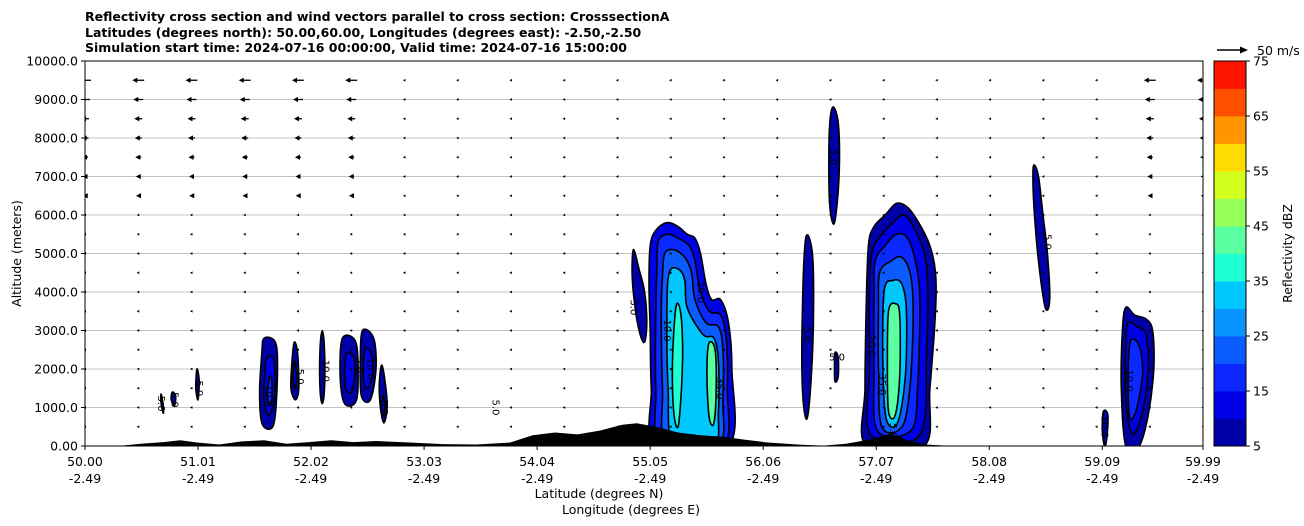  Describe the element at coordinates (989, 478) in the screenshot. I see `x-tick-label-lon: -2.49` at that location.